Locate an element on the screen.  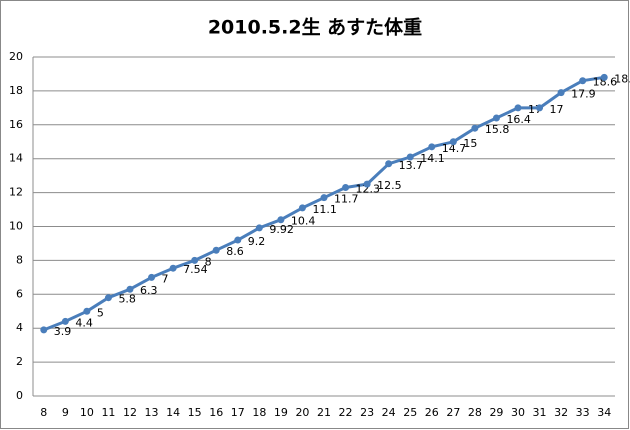
data-label: 18.6 is located at coordinates (605, 82).